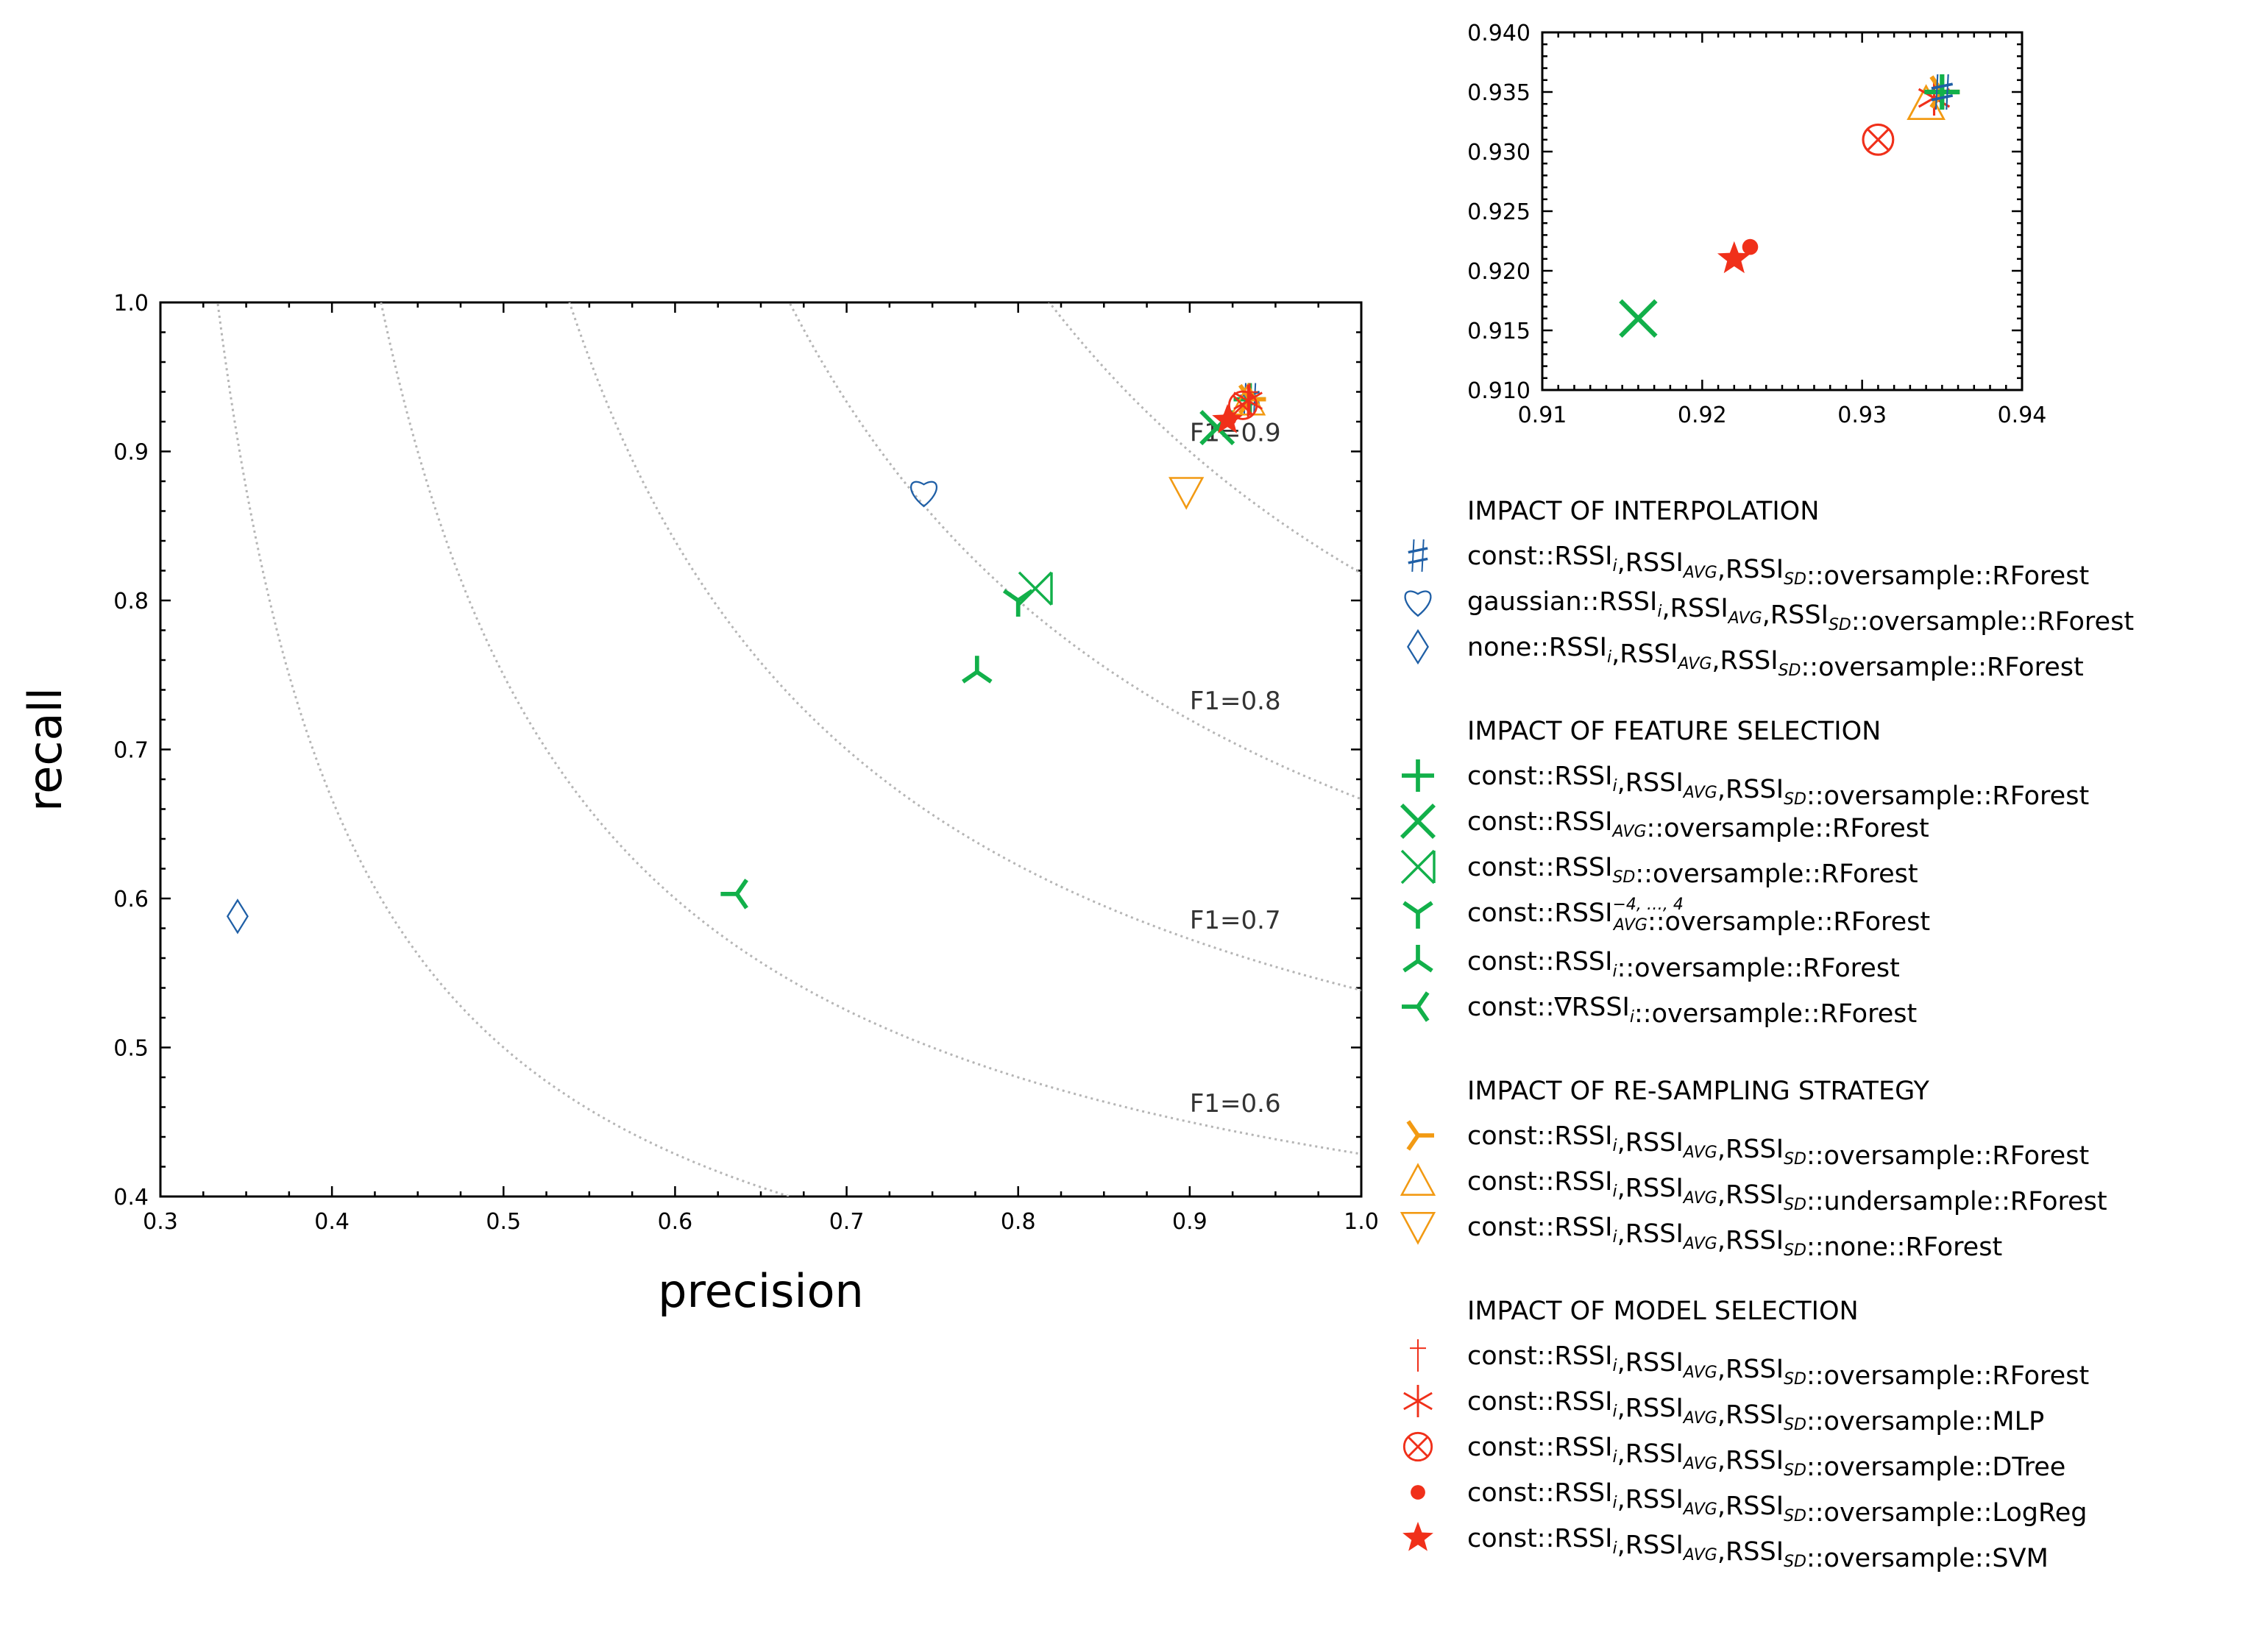 The image size is (2245, 1652). I want to click on y-tick-label: 0.7, so click(131, 751).